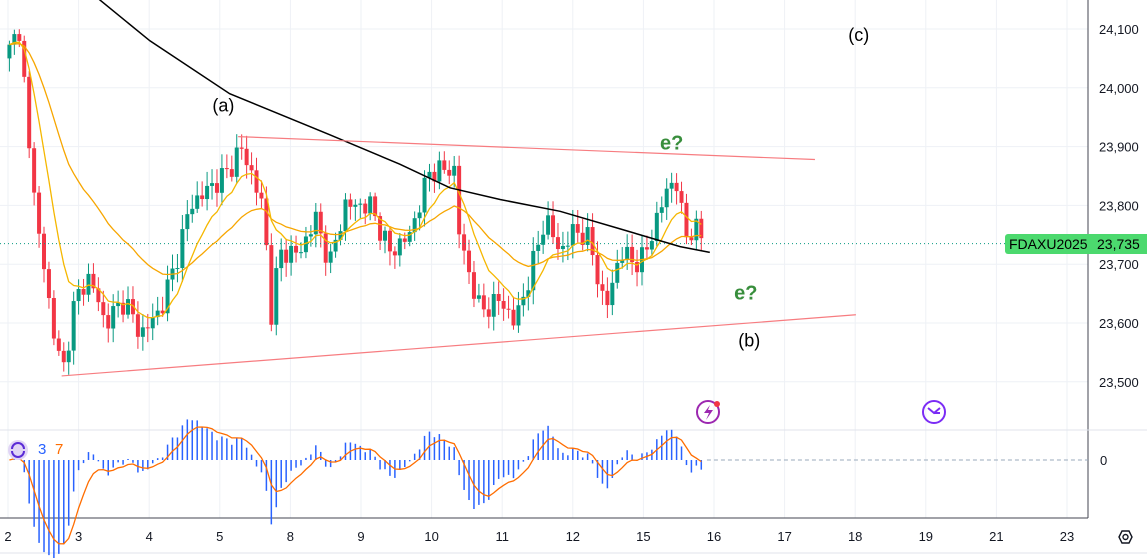 This screenshot has height=558, width=1147. Describe the element at coordinates (784, 536) in the screenshot. I see `x-tick-label: 17` at that location.